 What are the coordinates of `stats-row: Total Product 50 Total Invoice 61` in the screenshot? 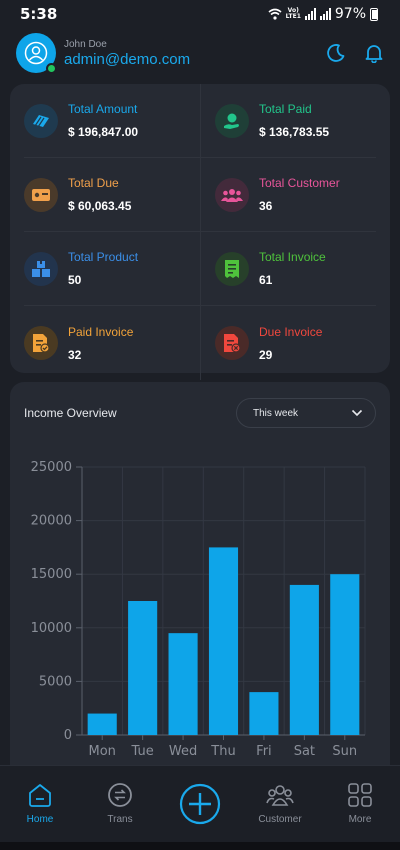 It's located at (200, 269).